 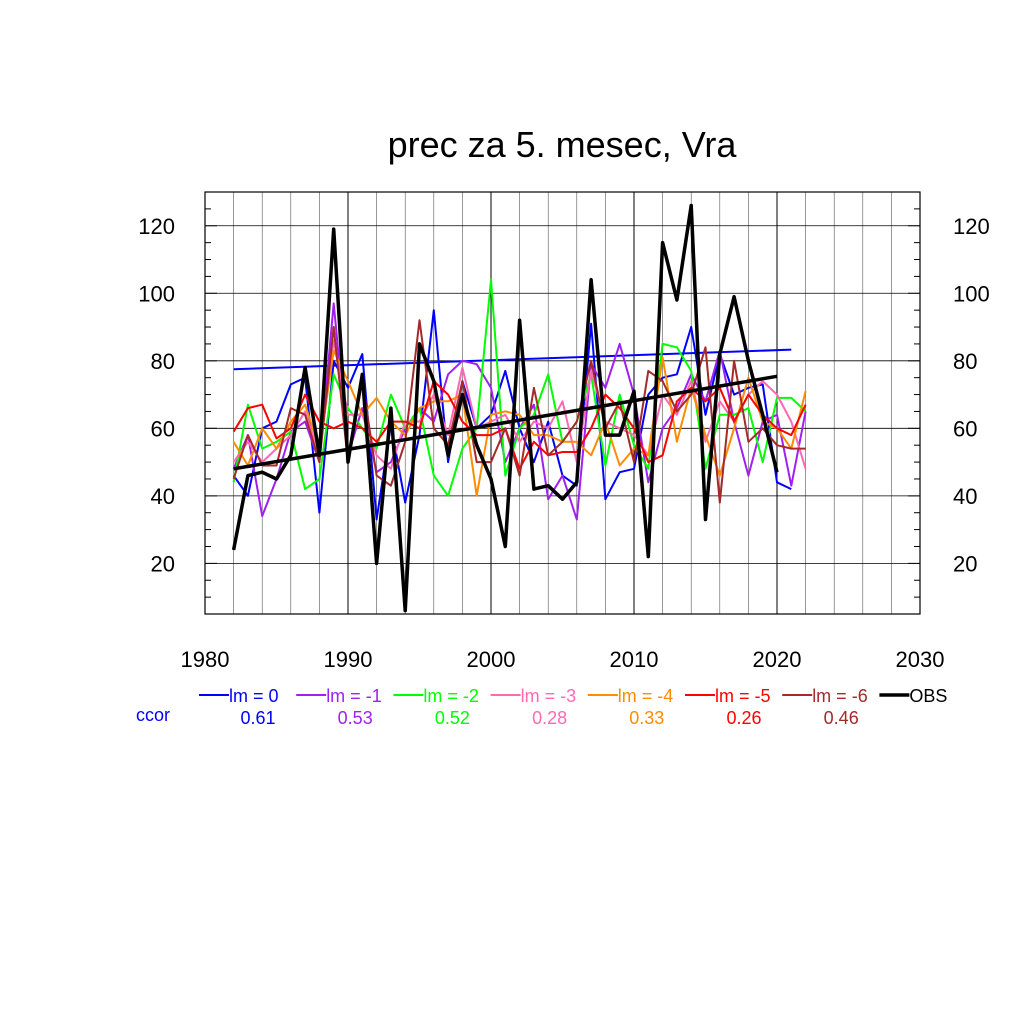 I want to click on y-tick-label-left: 100, so click(x=156, y=293).